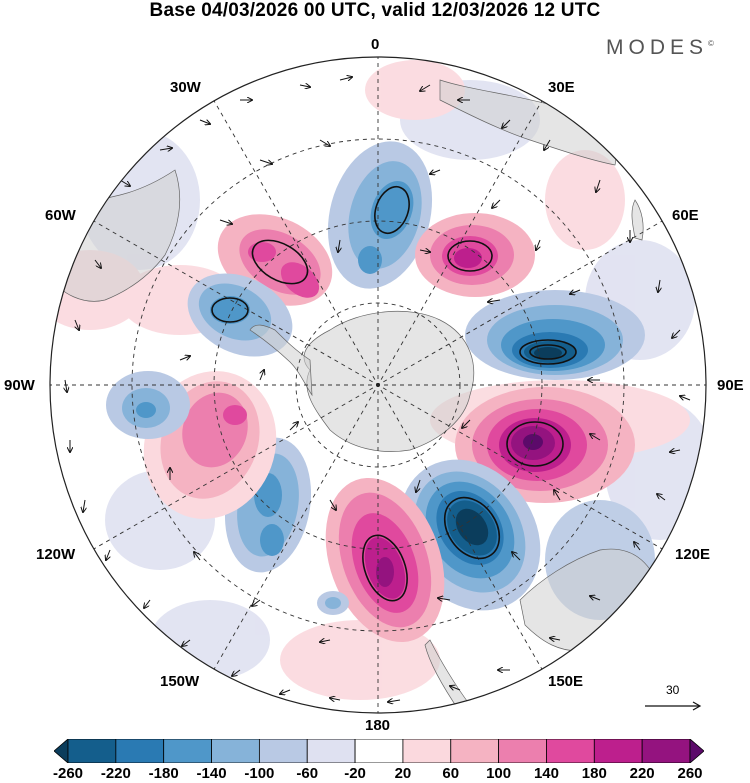 The height and width of the screenshot is (783, 750). Describe the element at coordinates (56, 554) in the screenshot. I see `lon-label-120w: 120W` at that location.